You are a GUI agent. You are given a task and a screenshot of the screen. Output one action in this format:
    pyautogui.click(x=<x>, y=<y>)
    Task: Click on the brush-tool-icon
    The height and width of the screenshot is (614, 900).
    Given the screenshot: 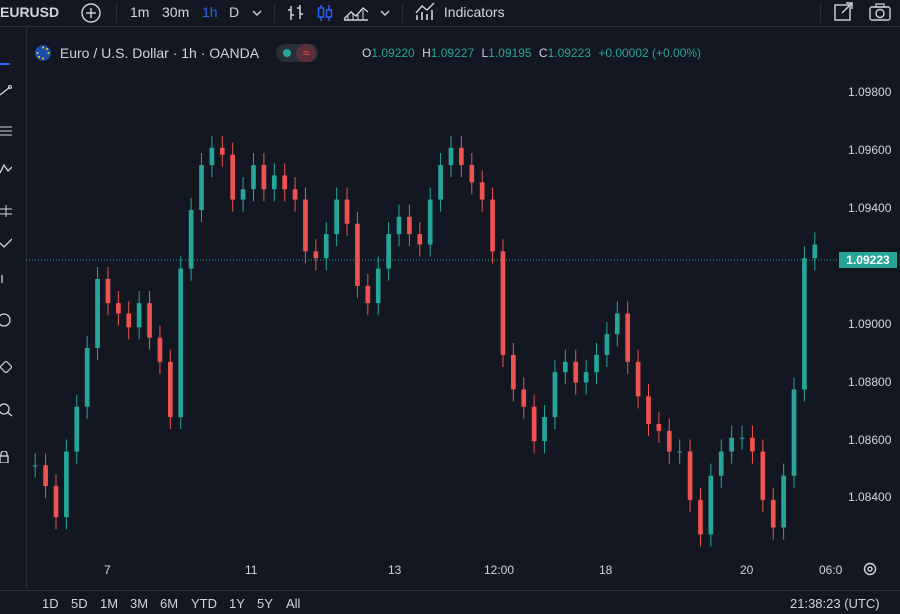 What is the action you would take?
    pyautogui.click(x=6, y=279)
    